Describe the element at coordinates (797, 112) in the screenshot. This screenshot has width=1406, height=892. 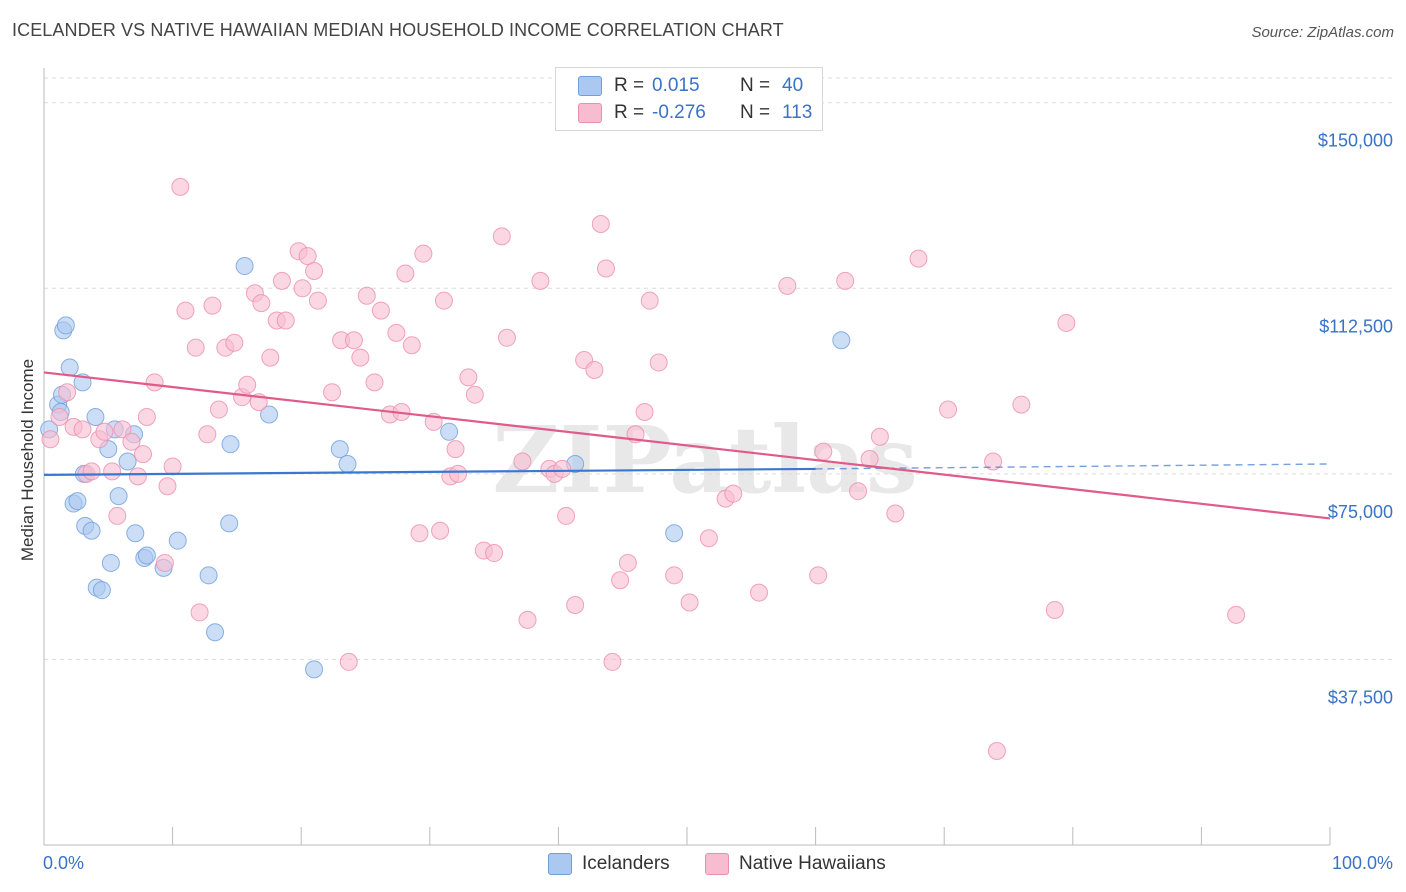
I see `n-value: 113` at that location.